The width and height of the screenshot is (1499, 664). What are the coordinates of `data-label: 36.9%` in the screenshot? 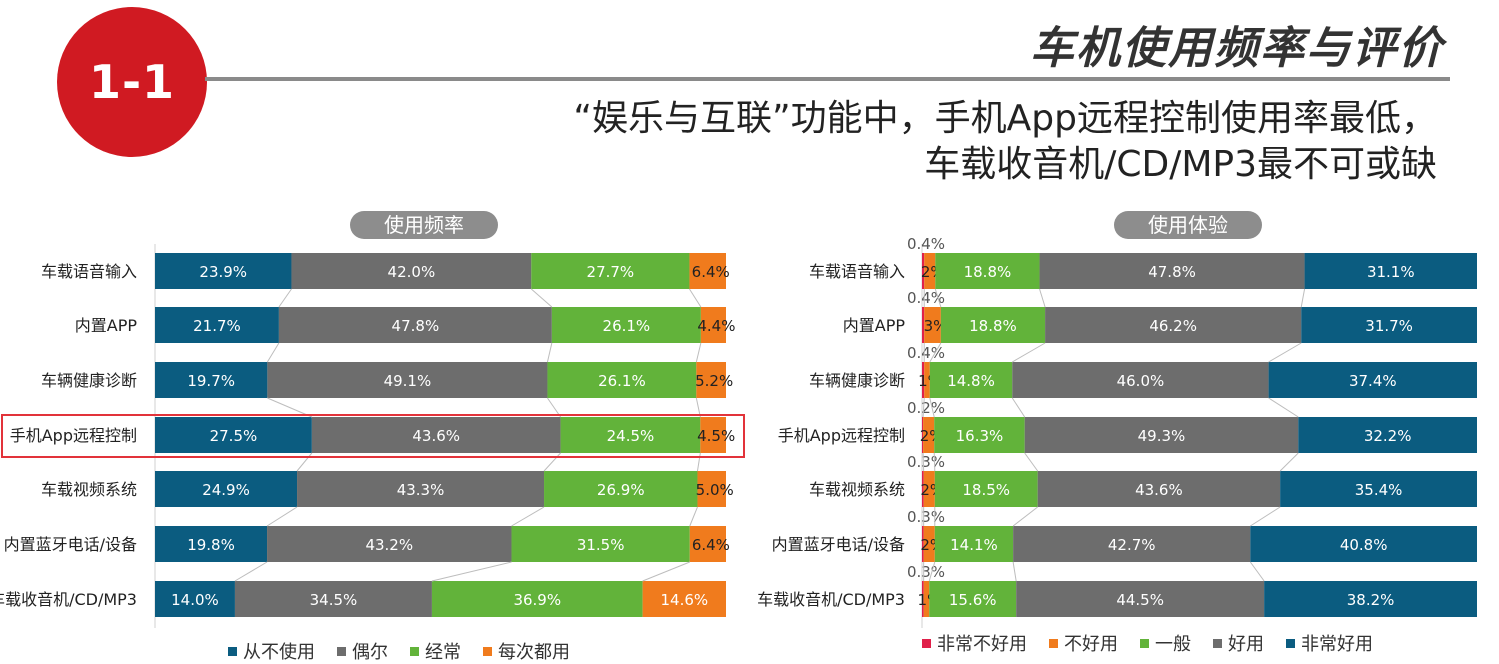 It's located at (537, 600).